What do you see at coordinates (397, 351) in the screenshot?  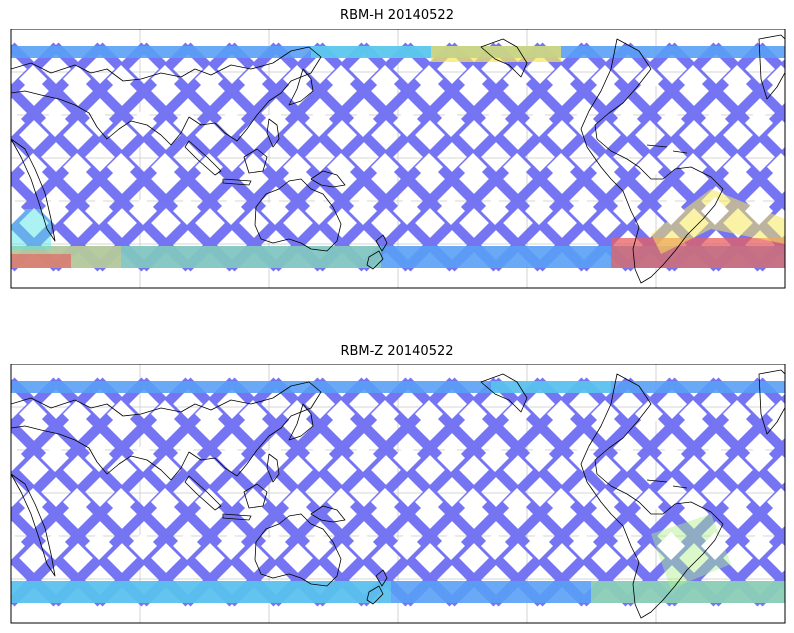 I see `panel-title-rbm-z: RBM-Z 20140522` at bounding box center [397, 351].